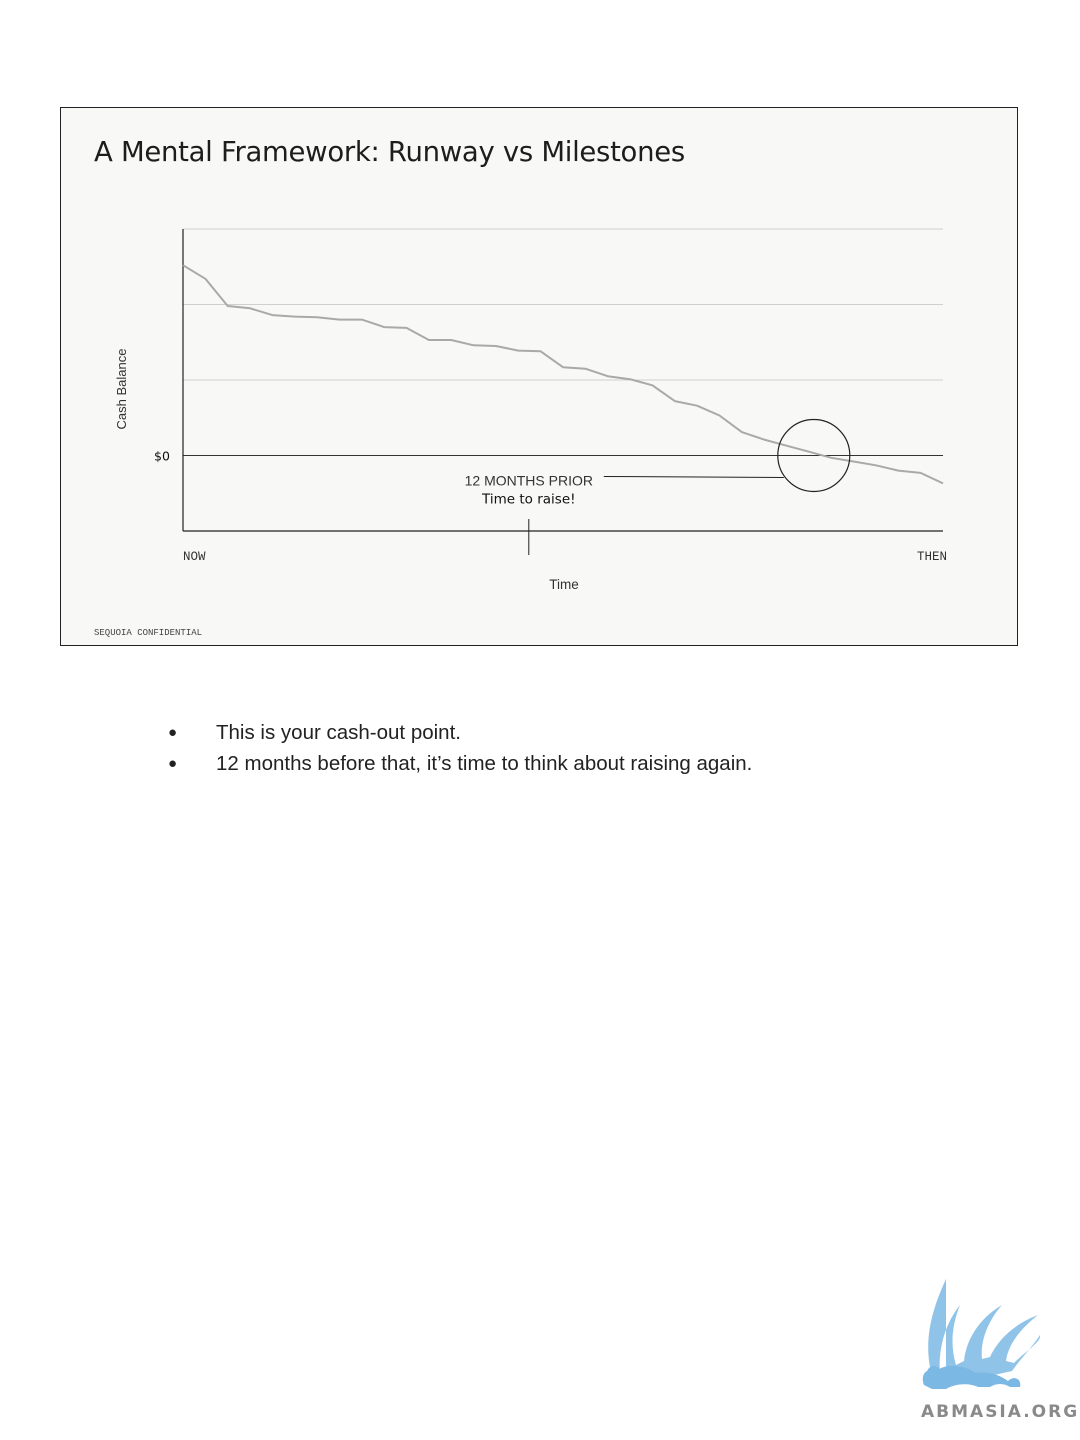 This screenshot has width=1080, height=1440. Describe the element at coordinates (693, 477) in the screenshot. I see `prior-leader-line` at that location.